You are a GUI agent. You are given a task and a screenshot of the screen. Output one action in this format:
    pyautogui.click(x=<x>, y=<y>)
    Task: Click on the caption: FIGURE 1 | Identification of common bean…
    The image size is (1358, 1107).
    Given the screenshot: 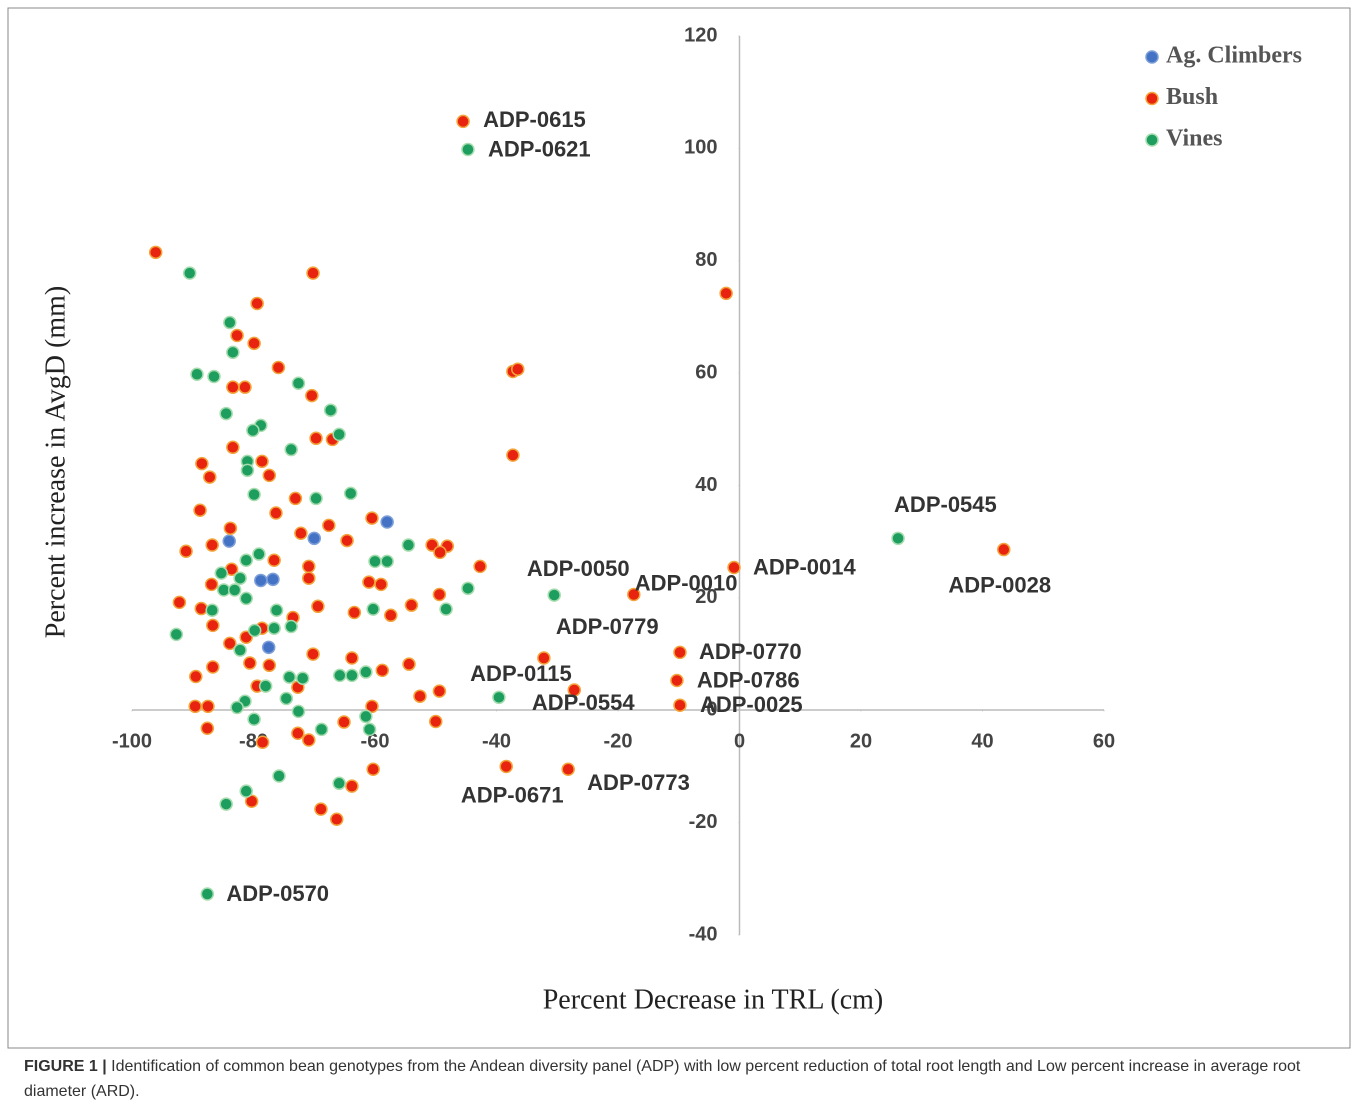 What is the action you would take?
    pyautogui.click(x=669, y=1079)
    